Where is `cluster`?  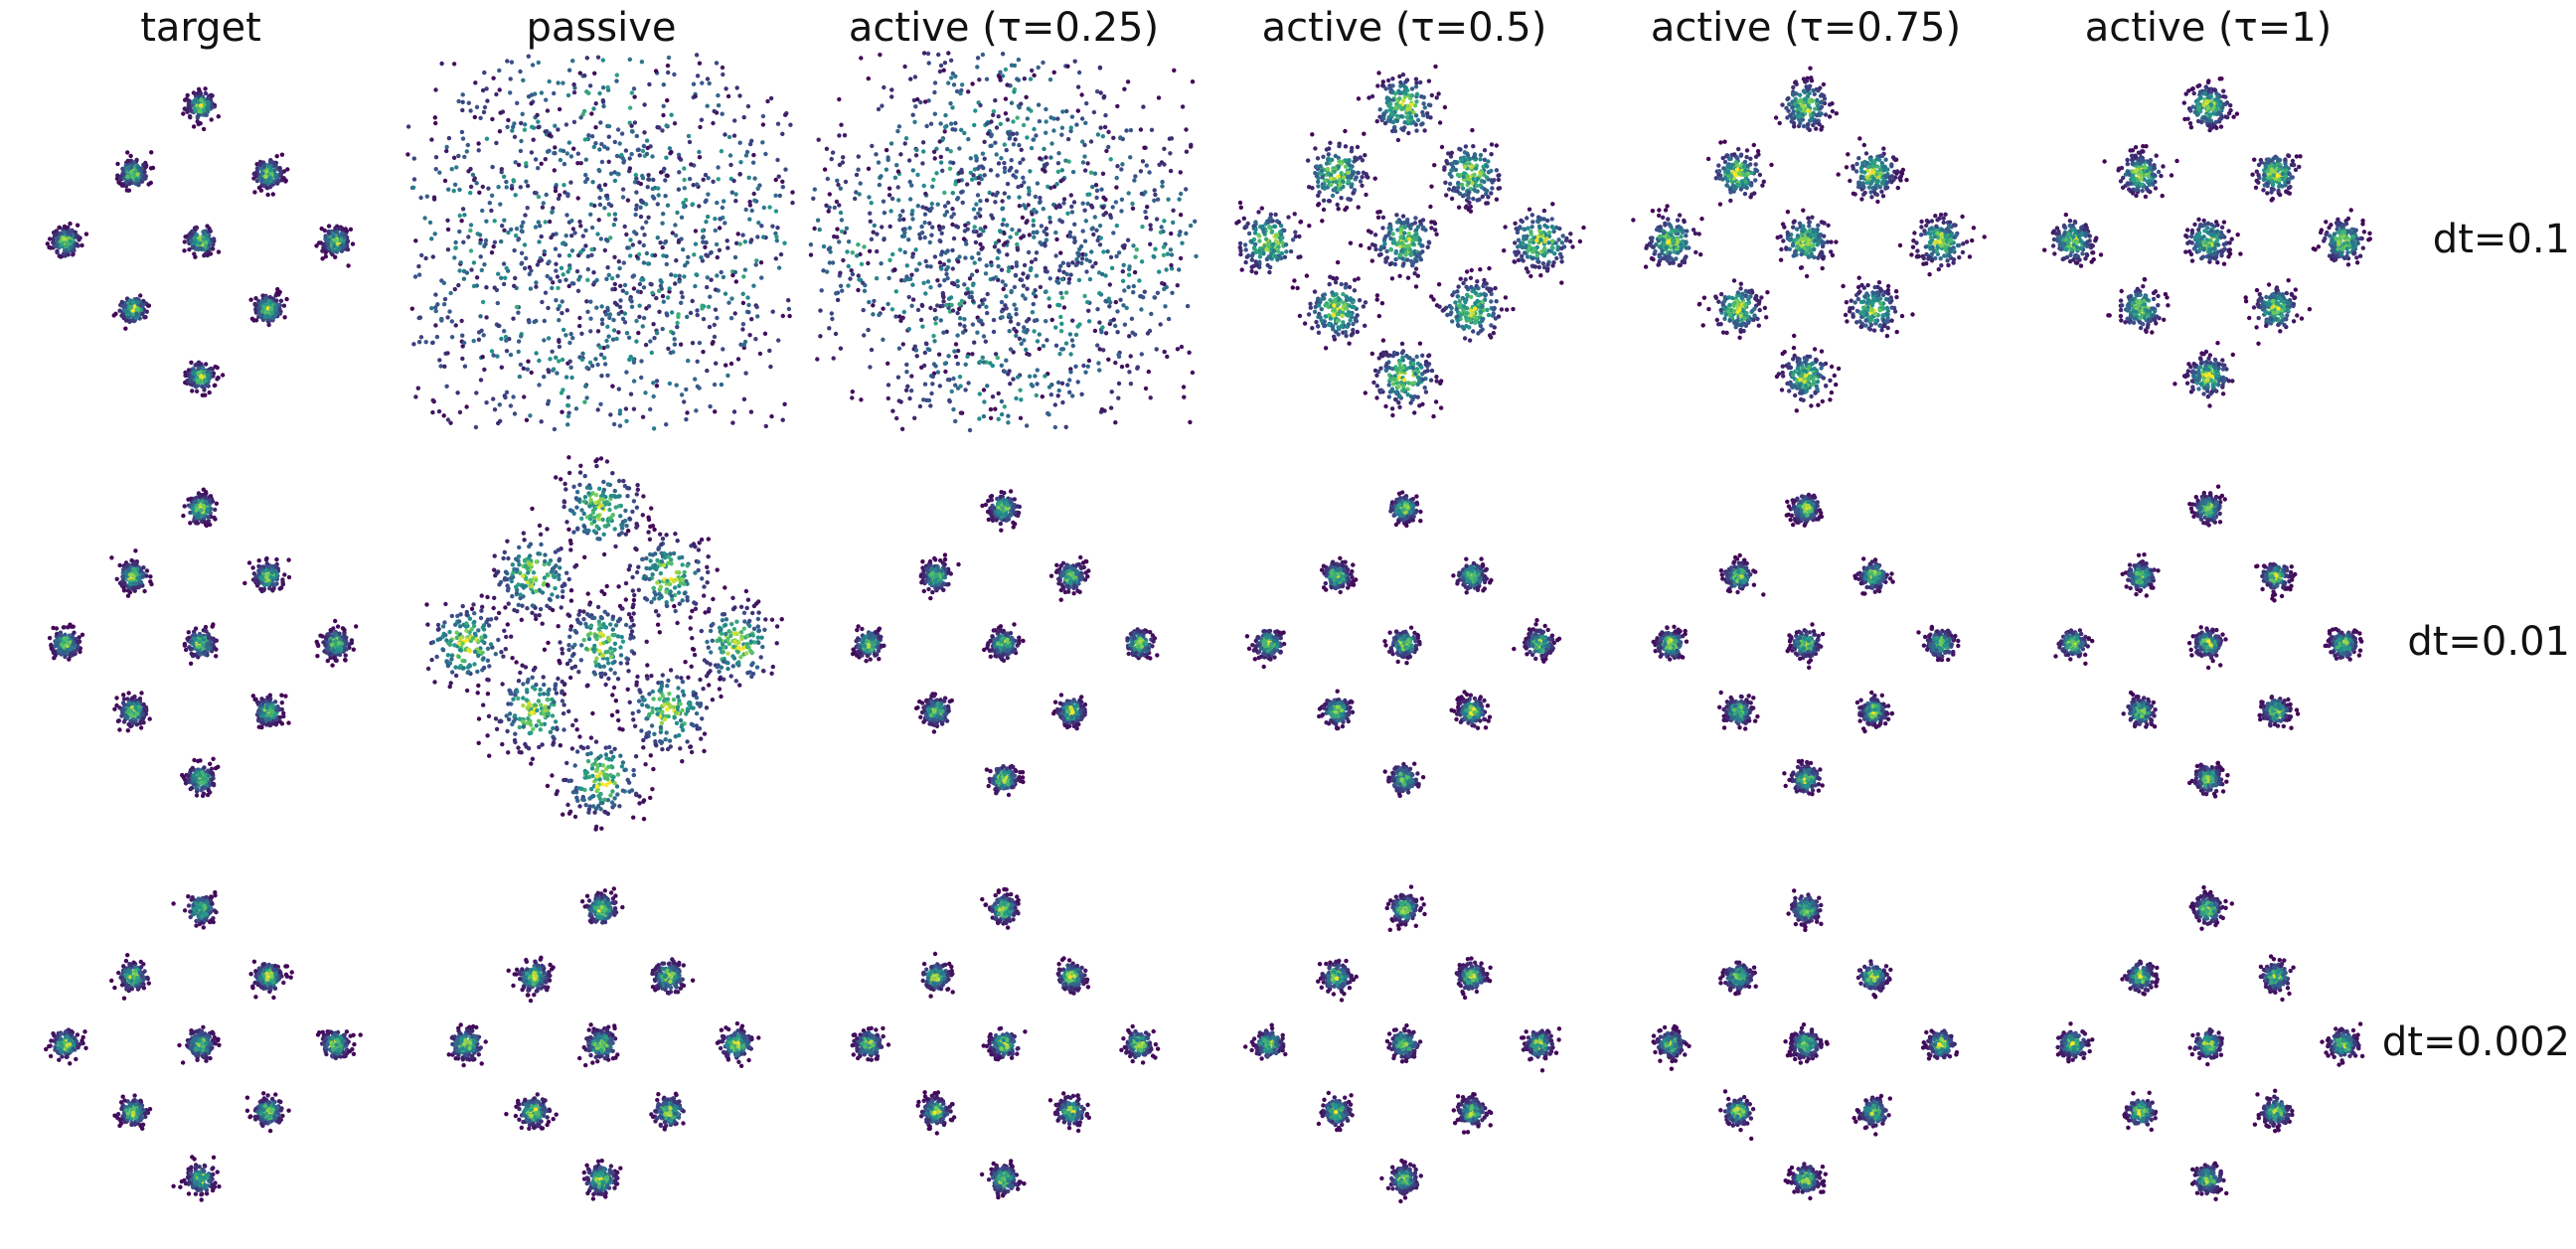 cluster is located at coordinates (204, 379).